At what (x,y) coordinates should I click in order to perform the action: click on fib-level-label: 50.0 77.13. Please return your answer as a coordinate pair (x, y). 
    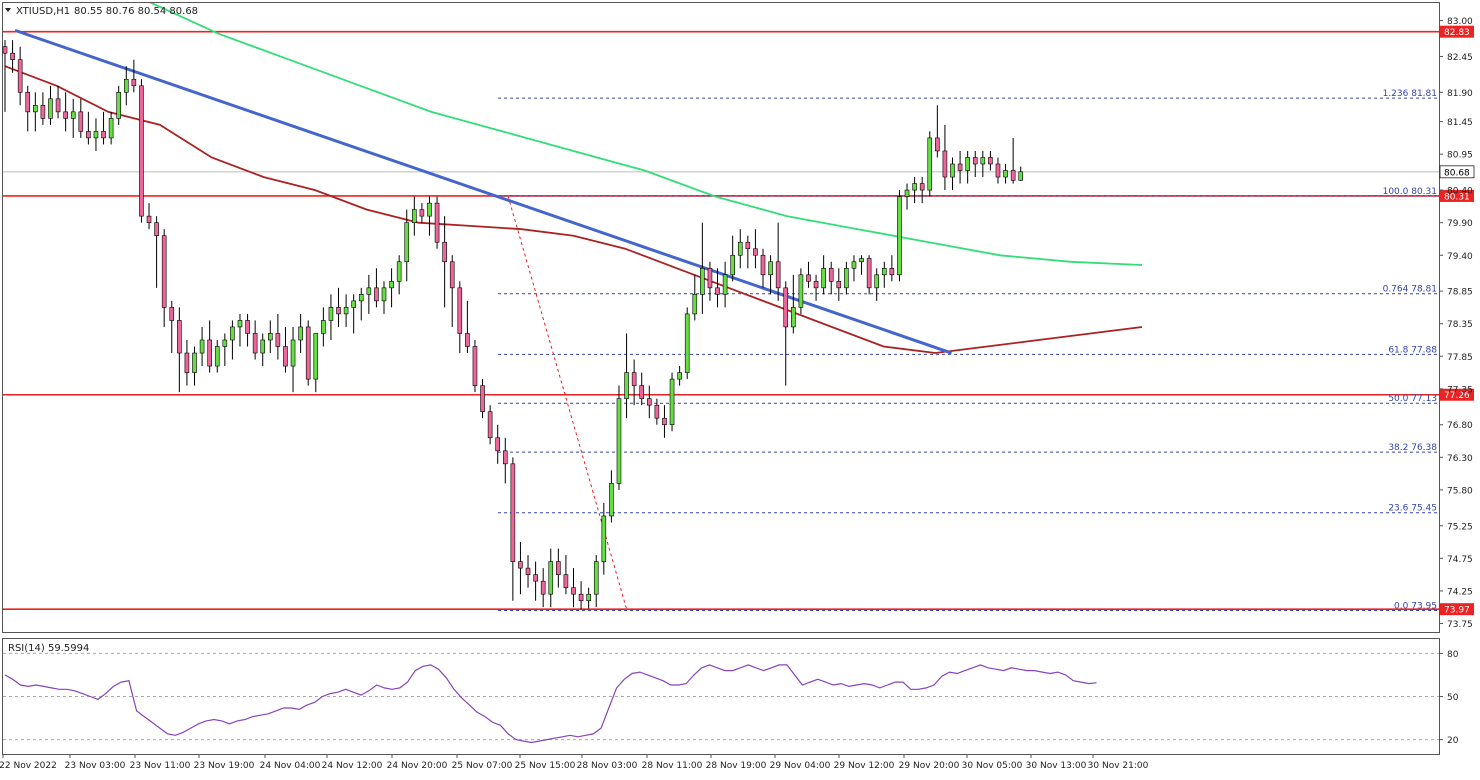
    Looking at the image, I should click on (1412, 399).